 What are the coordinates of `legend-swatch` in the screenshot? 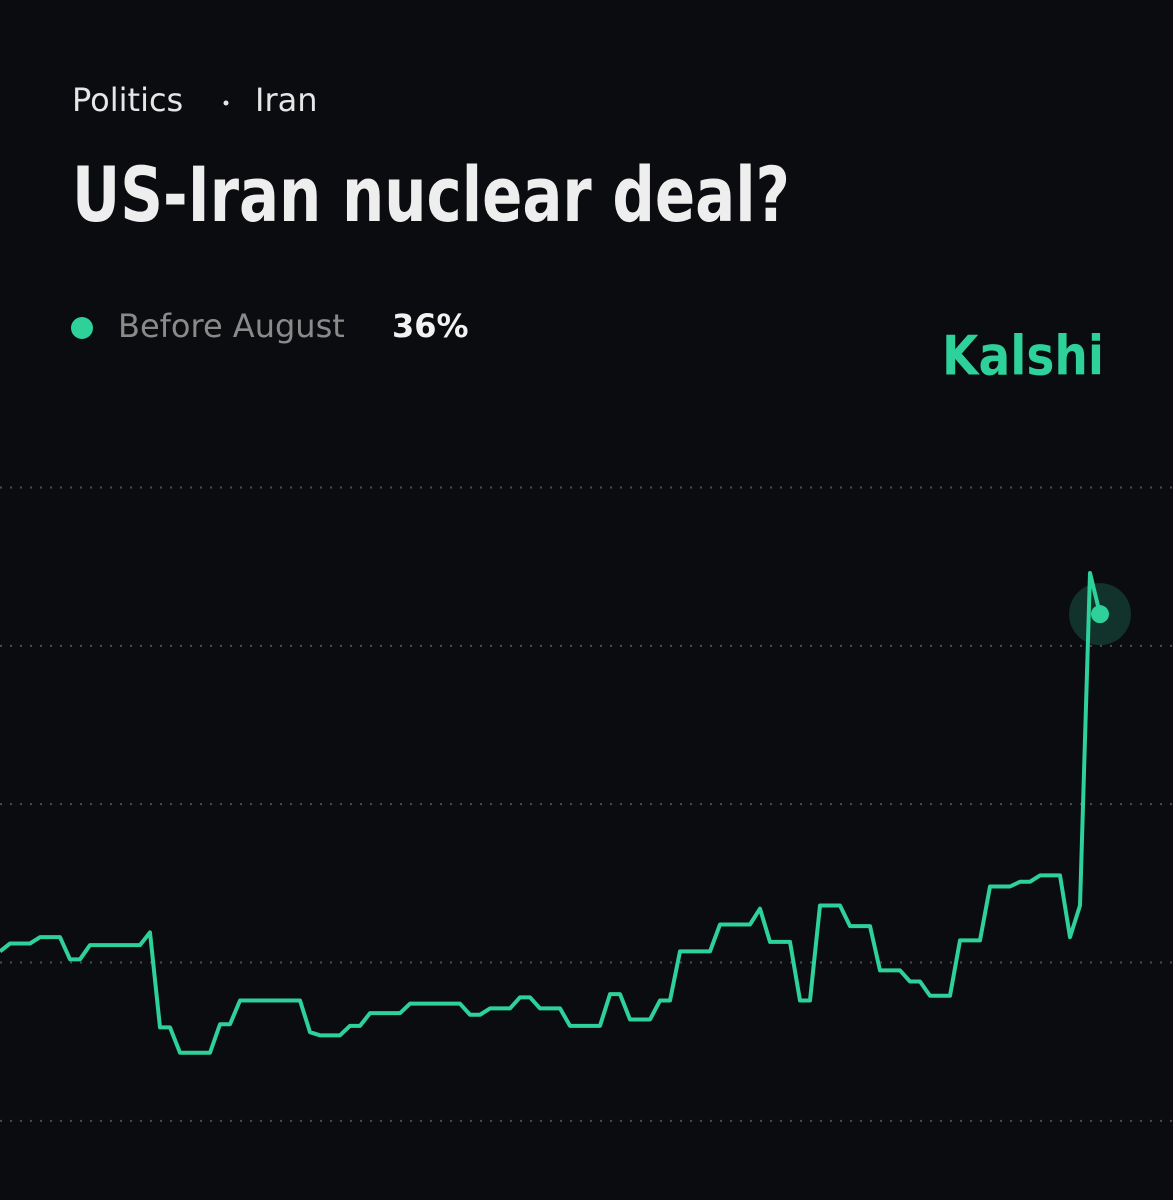 It's located at (82, 328).